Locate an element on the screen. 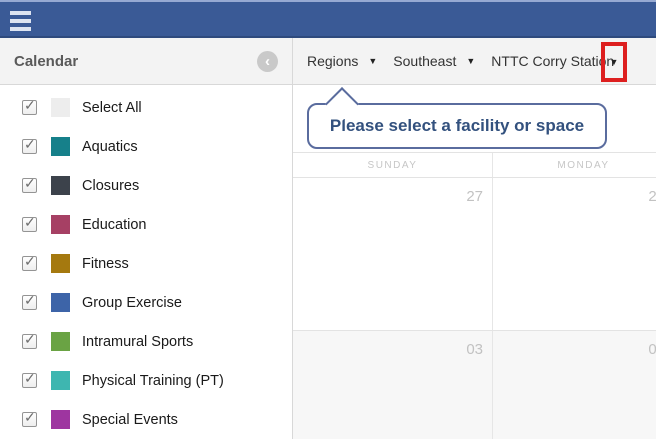 The height and width of the screenshot is (439, 656). regions-dropdown: Regions ▼ is located at coordinates (342, 61).